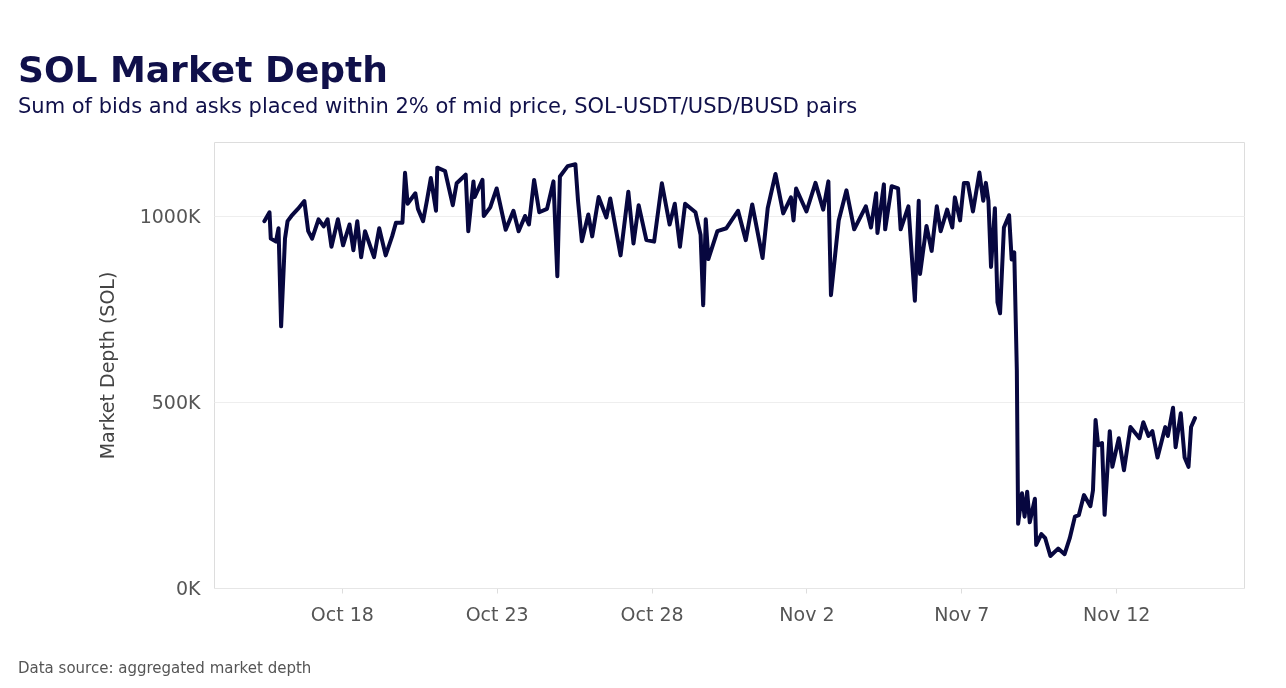 This screenshot has height=688, width=1286. What do you see at coordinates (438, 106) in the screenshot?
I see `chart-subtitle: Sum of bids and asks placed within 2% of mid price, SOL-USDT/USD/BUSD pairs` at bounding box center [438, 106].